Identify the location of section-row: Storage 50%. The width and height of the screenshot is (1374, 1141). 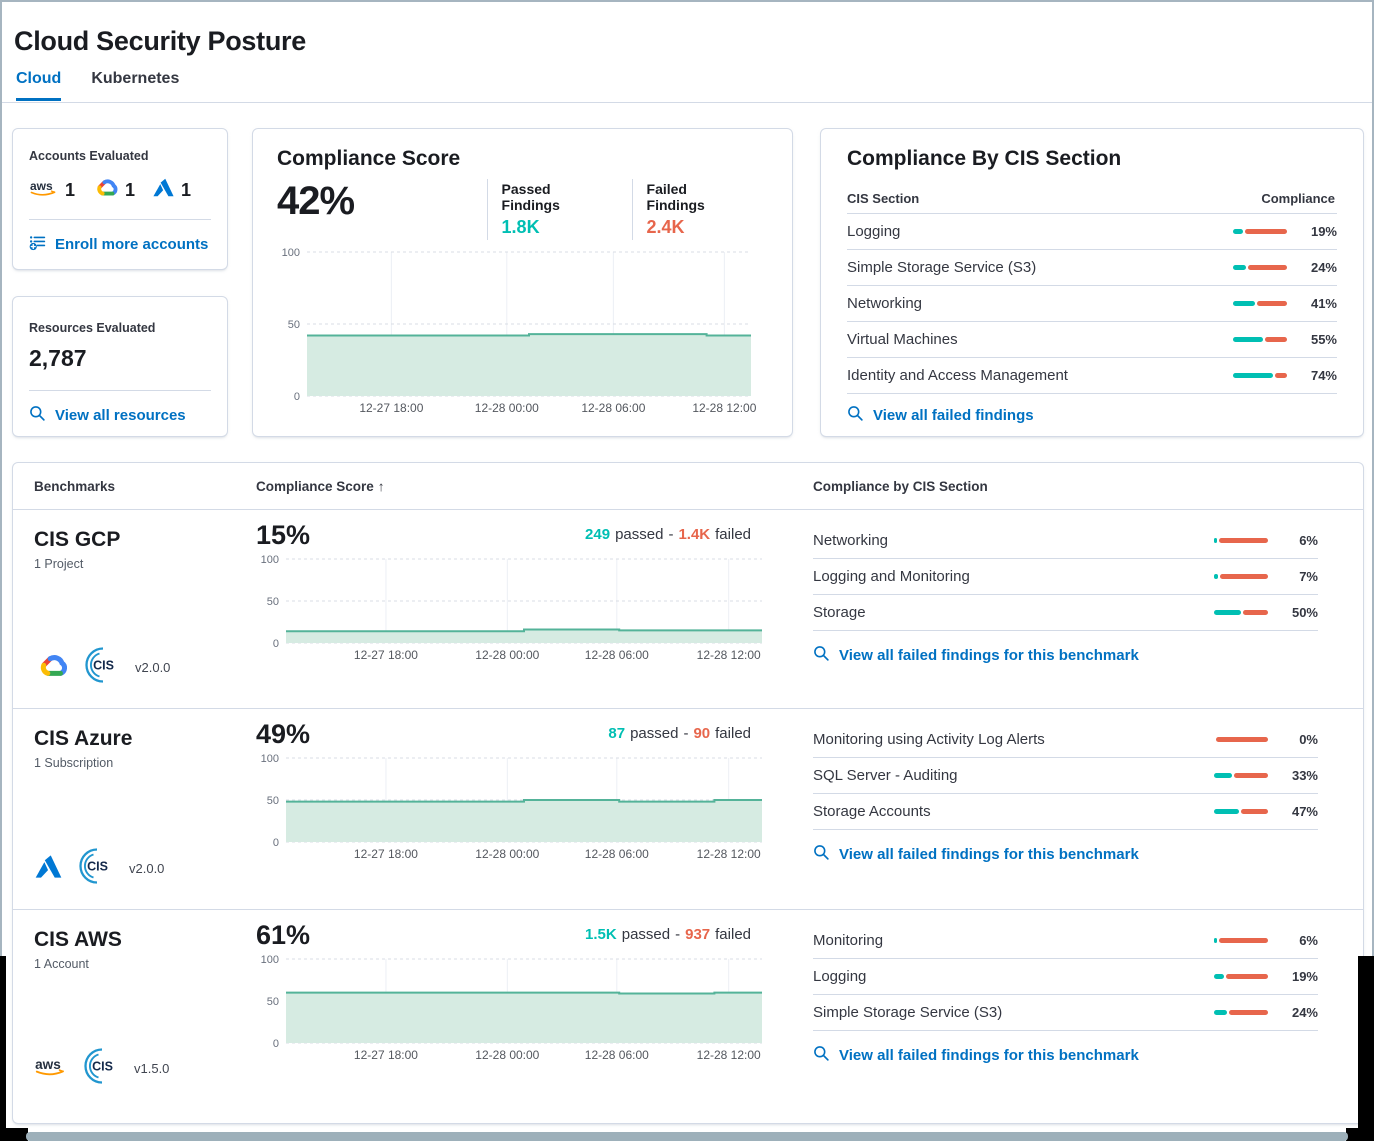
(1065, 613).